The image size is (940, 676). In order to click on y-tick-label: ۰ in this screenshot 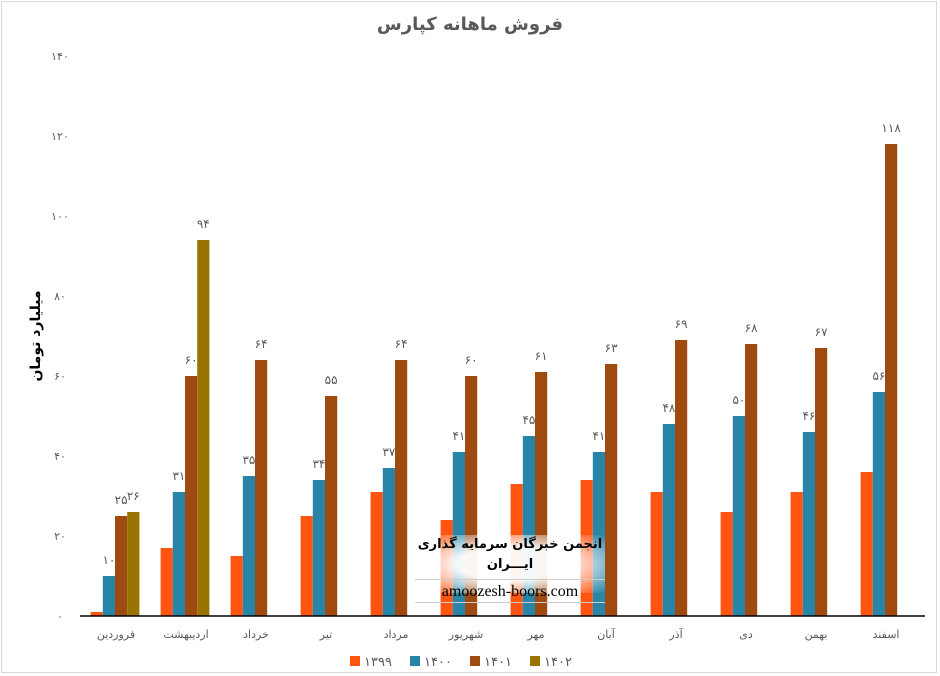, I will do `click(60, 616)`.